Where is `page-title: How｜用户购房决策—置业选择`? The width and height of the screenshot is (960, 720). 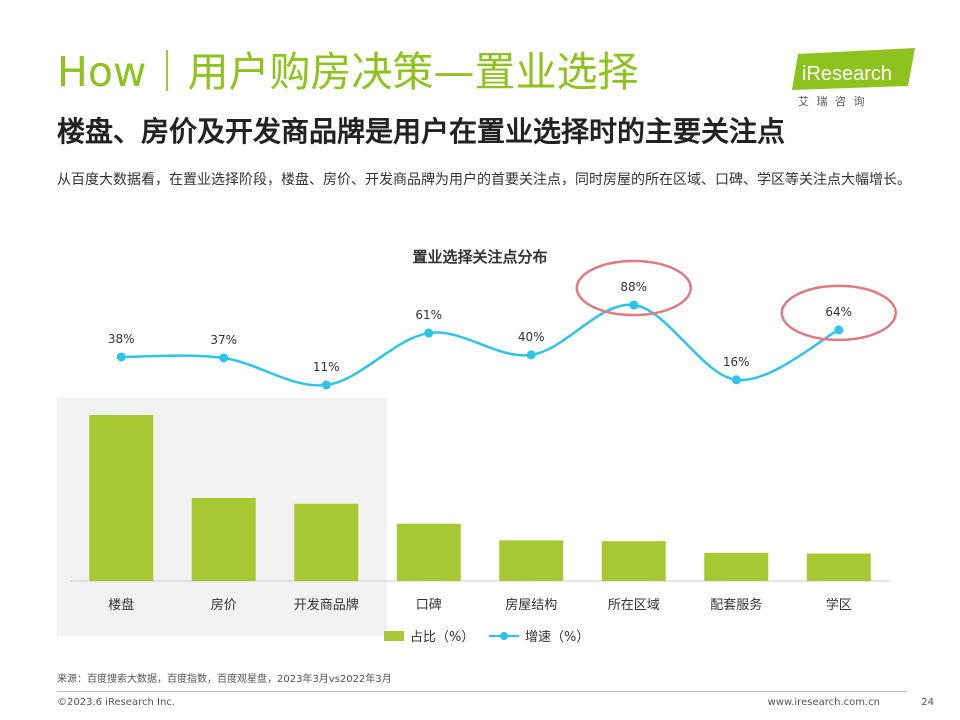
page-title: How｜用户购房决策—置业选择 is located at coordinates (348, 72).